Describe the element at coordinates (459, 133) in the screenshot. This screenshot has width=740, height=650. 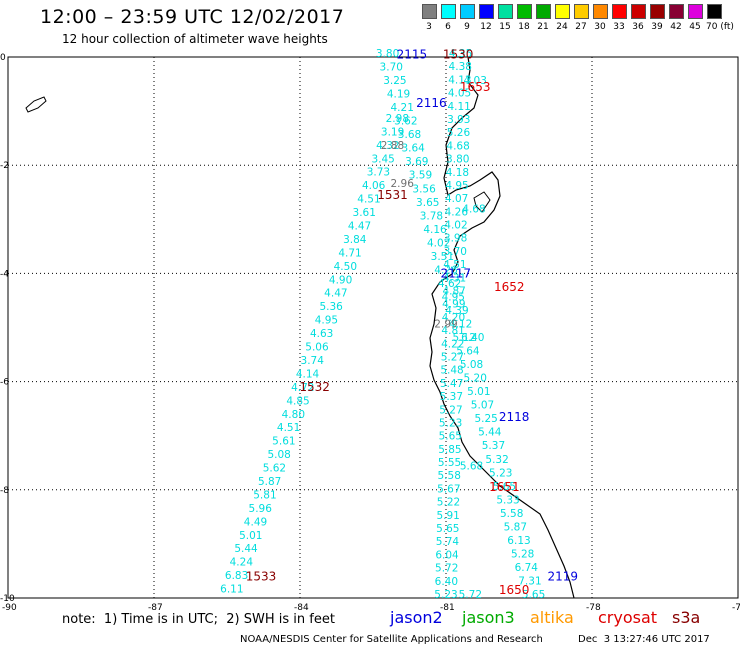
I see `wave-height-value: 5.26` at that location.